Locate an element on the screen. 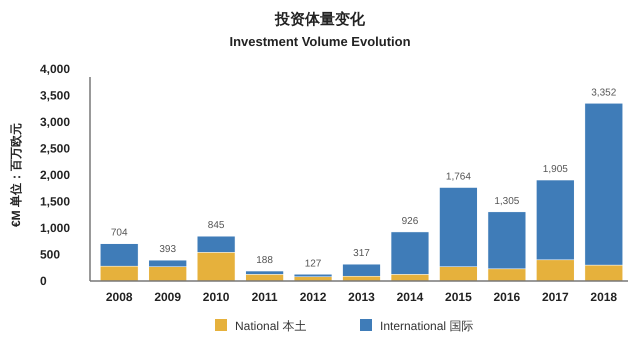  total-label: 317 is located at coordinates (361, 254).